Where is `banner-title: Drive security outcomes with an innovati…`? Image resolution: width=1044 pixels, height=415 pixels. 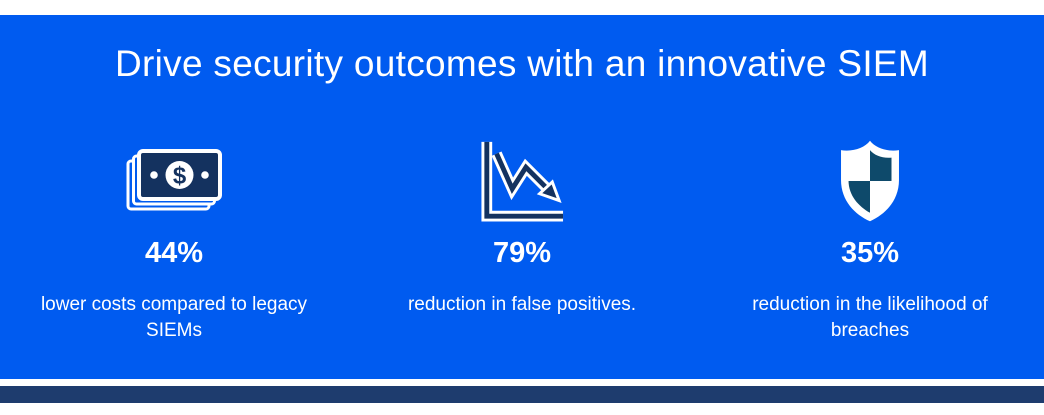 banner-title: Drive security outcomes with an innovati… is located at coordinates (522, 63).